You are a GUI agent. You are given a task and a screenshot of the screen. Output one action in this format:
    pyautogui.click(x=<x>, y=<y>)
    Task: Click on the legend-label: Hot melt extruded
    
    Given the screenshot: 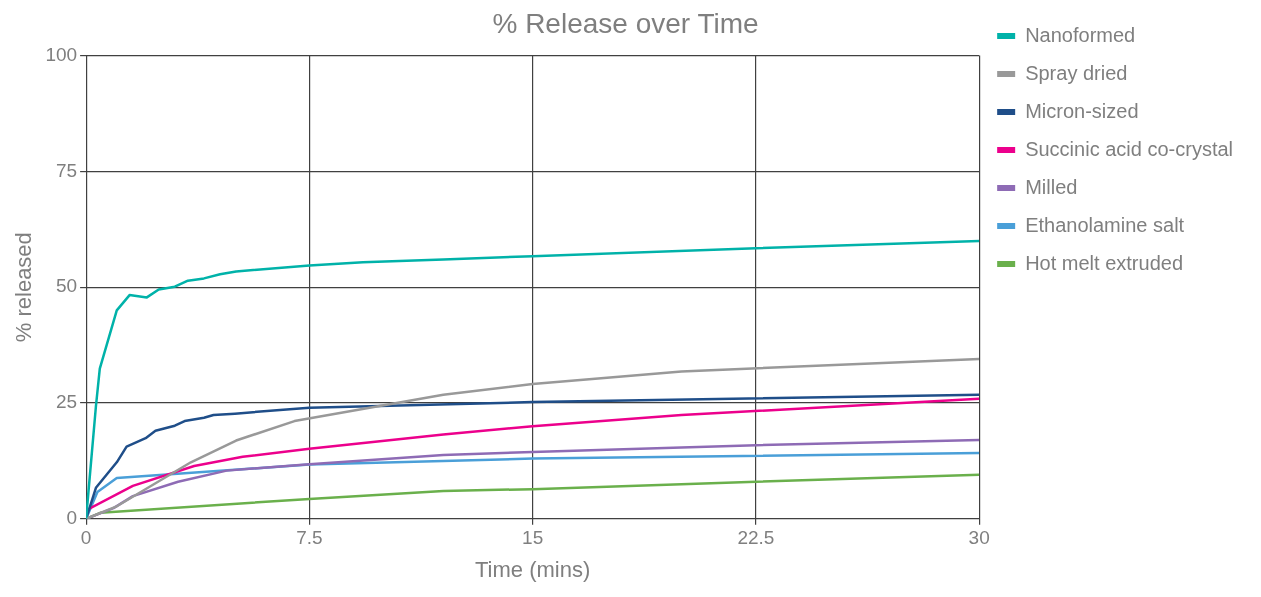 What is the action you would take?
    pyautogui.click(x=1104, y=262)
    